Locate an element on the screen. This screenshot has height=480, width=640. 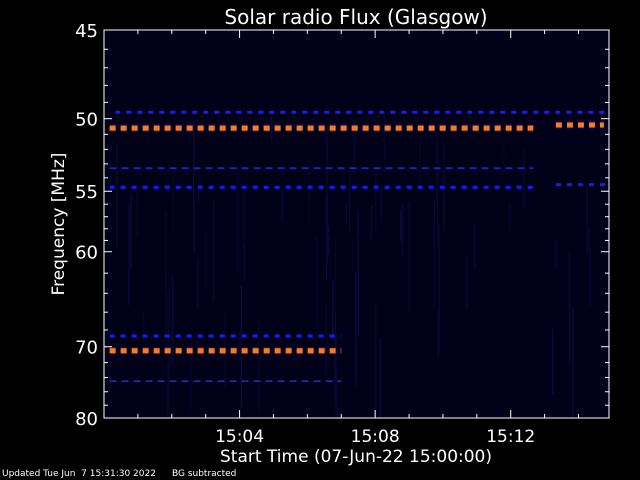
x-tick-label: 15:04 is located at coordinates (239, 437).